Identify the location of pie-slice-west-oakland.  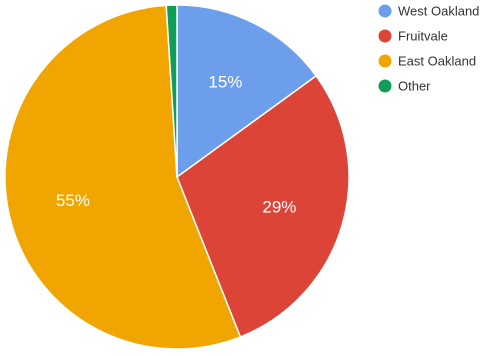
(246, 91).